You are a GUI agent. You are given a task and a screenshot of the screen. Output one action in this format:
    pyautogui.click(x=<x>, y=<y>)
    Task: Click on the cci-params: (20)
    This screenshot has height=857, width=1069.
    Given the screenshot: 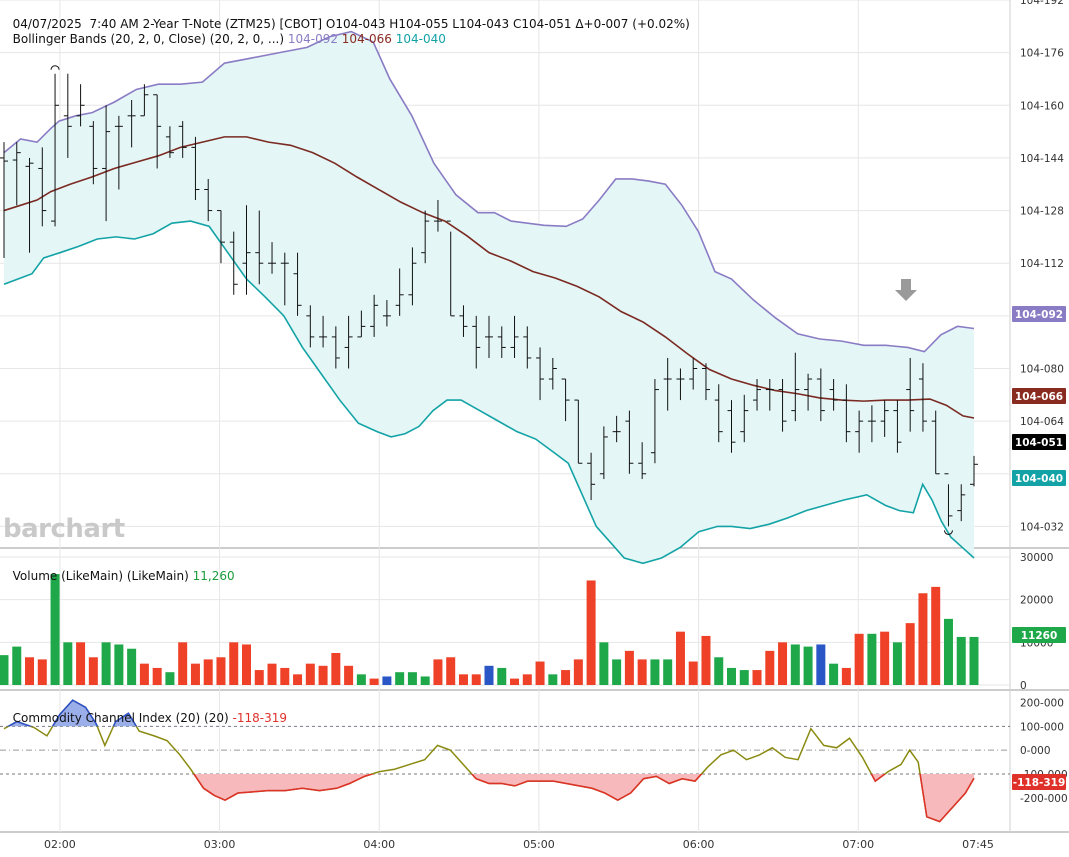 What is the action you would take?
    pyautogui.click(x=216, y=718)
    